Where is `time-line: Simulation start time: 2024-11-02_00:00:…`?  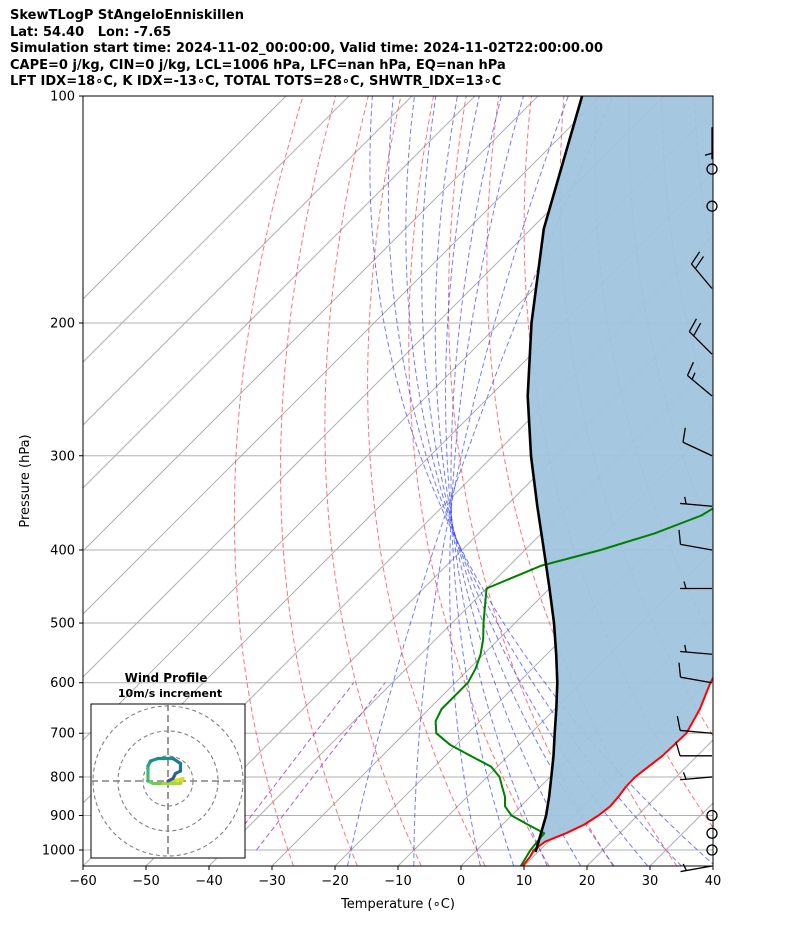
time-line: Simulation start time: 2024-11-02_00:00:… is located at coordinates (306, 49).